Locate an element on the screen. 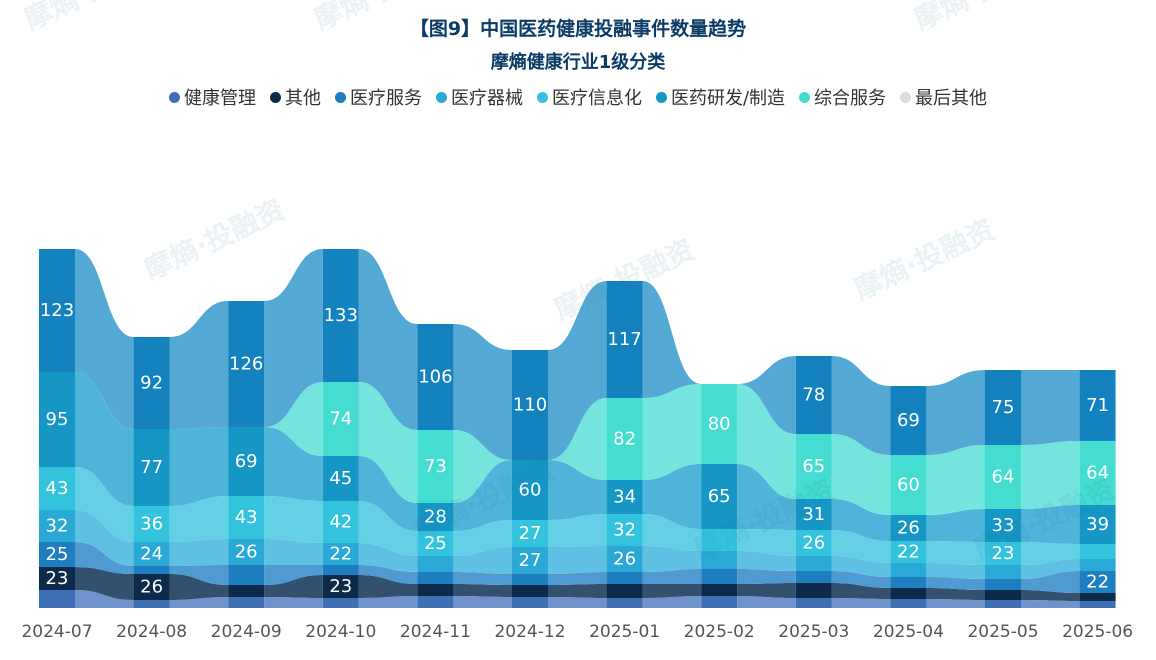 The width and height of the screenshot is (1156, 660). data-label: 23 is located at coordinates (1003, 553).